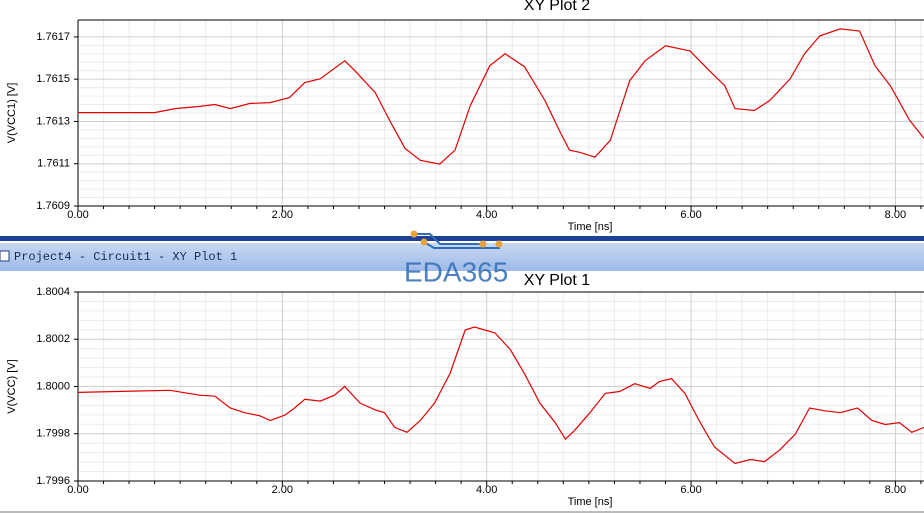 The height and width of the screenshot is (514, 924). Describe the element at coordinates (125, 257) in the screenshot. I see `window-title: Project4 - Circuit1 - XY Plot 1` at that location.